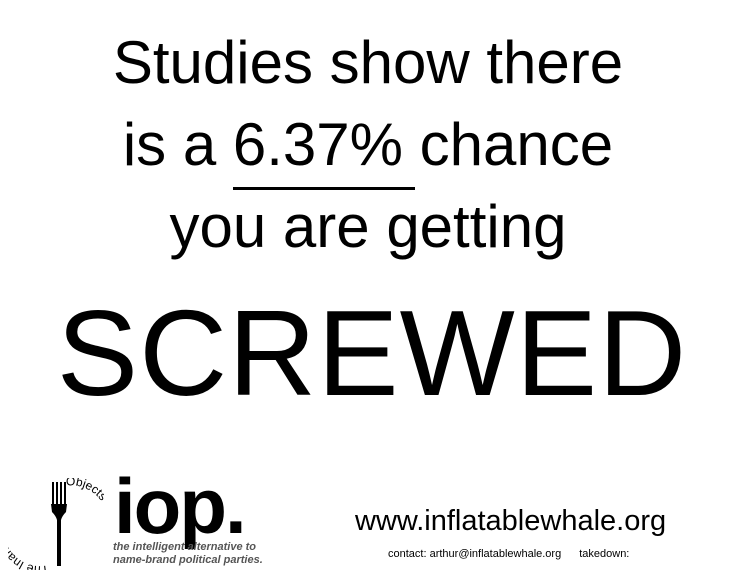  Describe the element at coordinates (368, 62) in the screenshot. I see `headline-line-1: Studies show there` at that location.